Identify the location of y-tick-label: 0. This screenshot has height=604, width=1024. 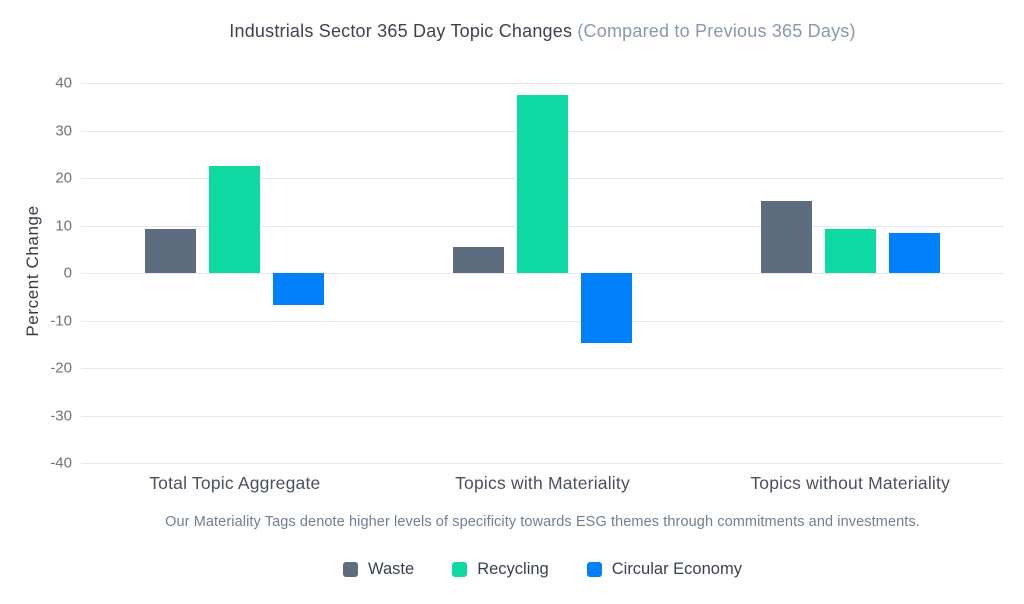
(67, 273).